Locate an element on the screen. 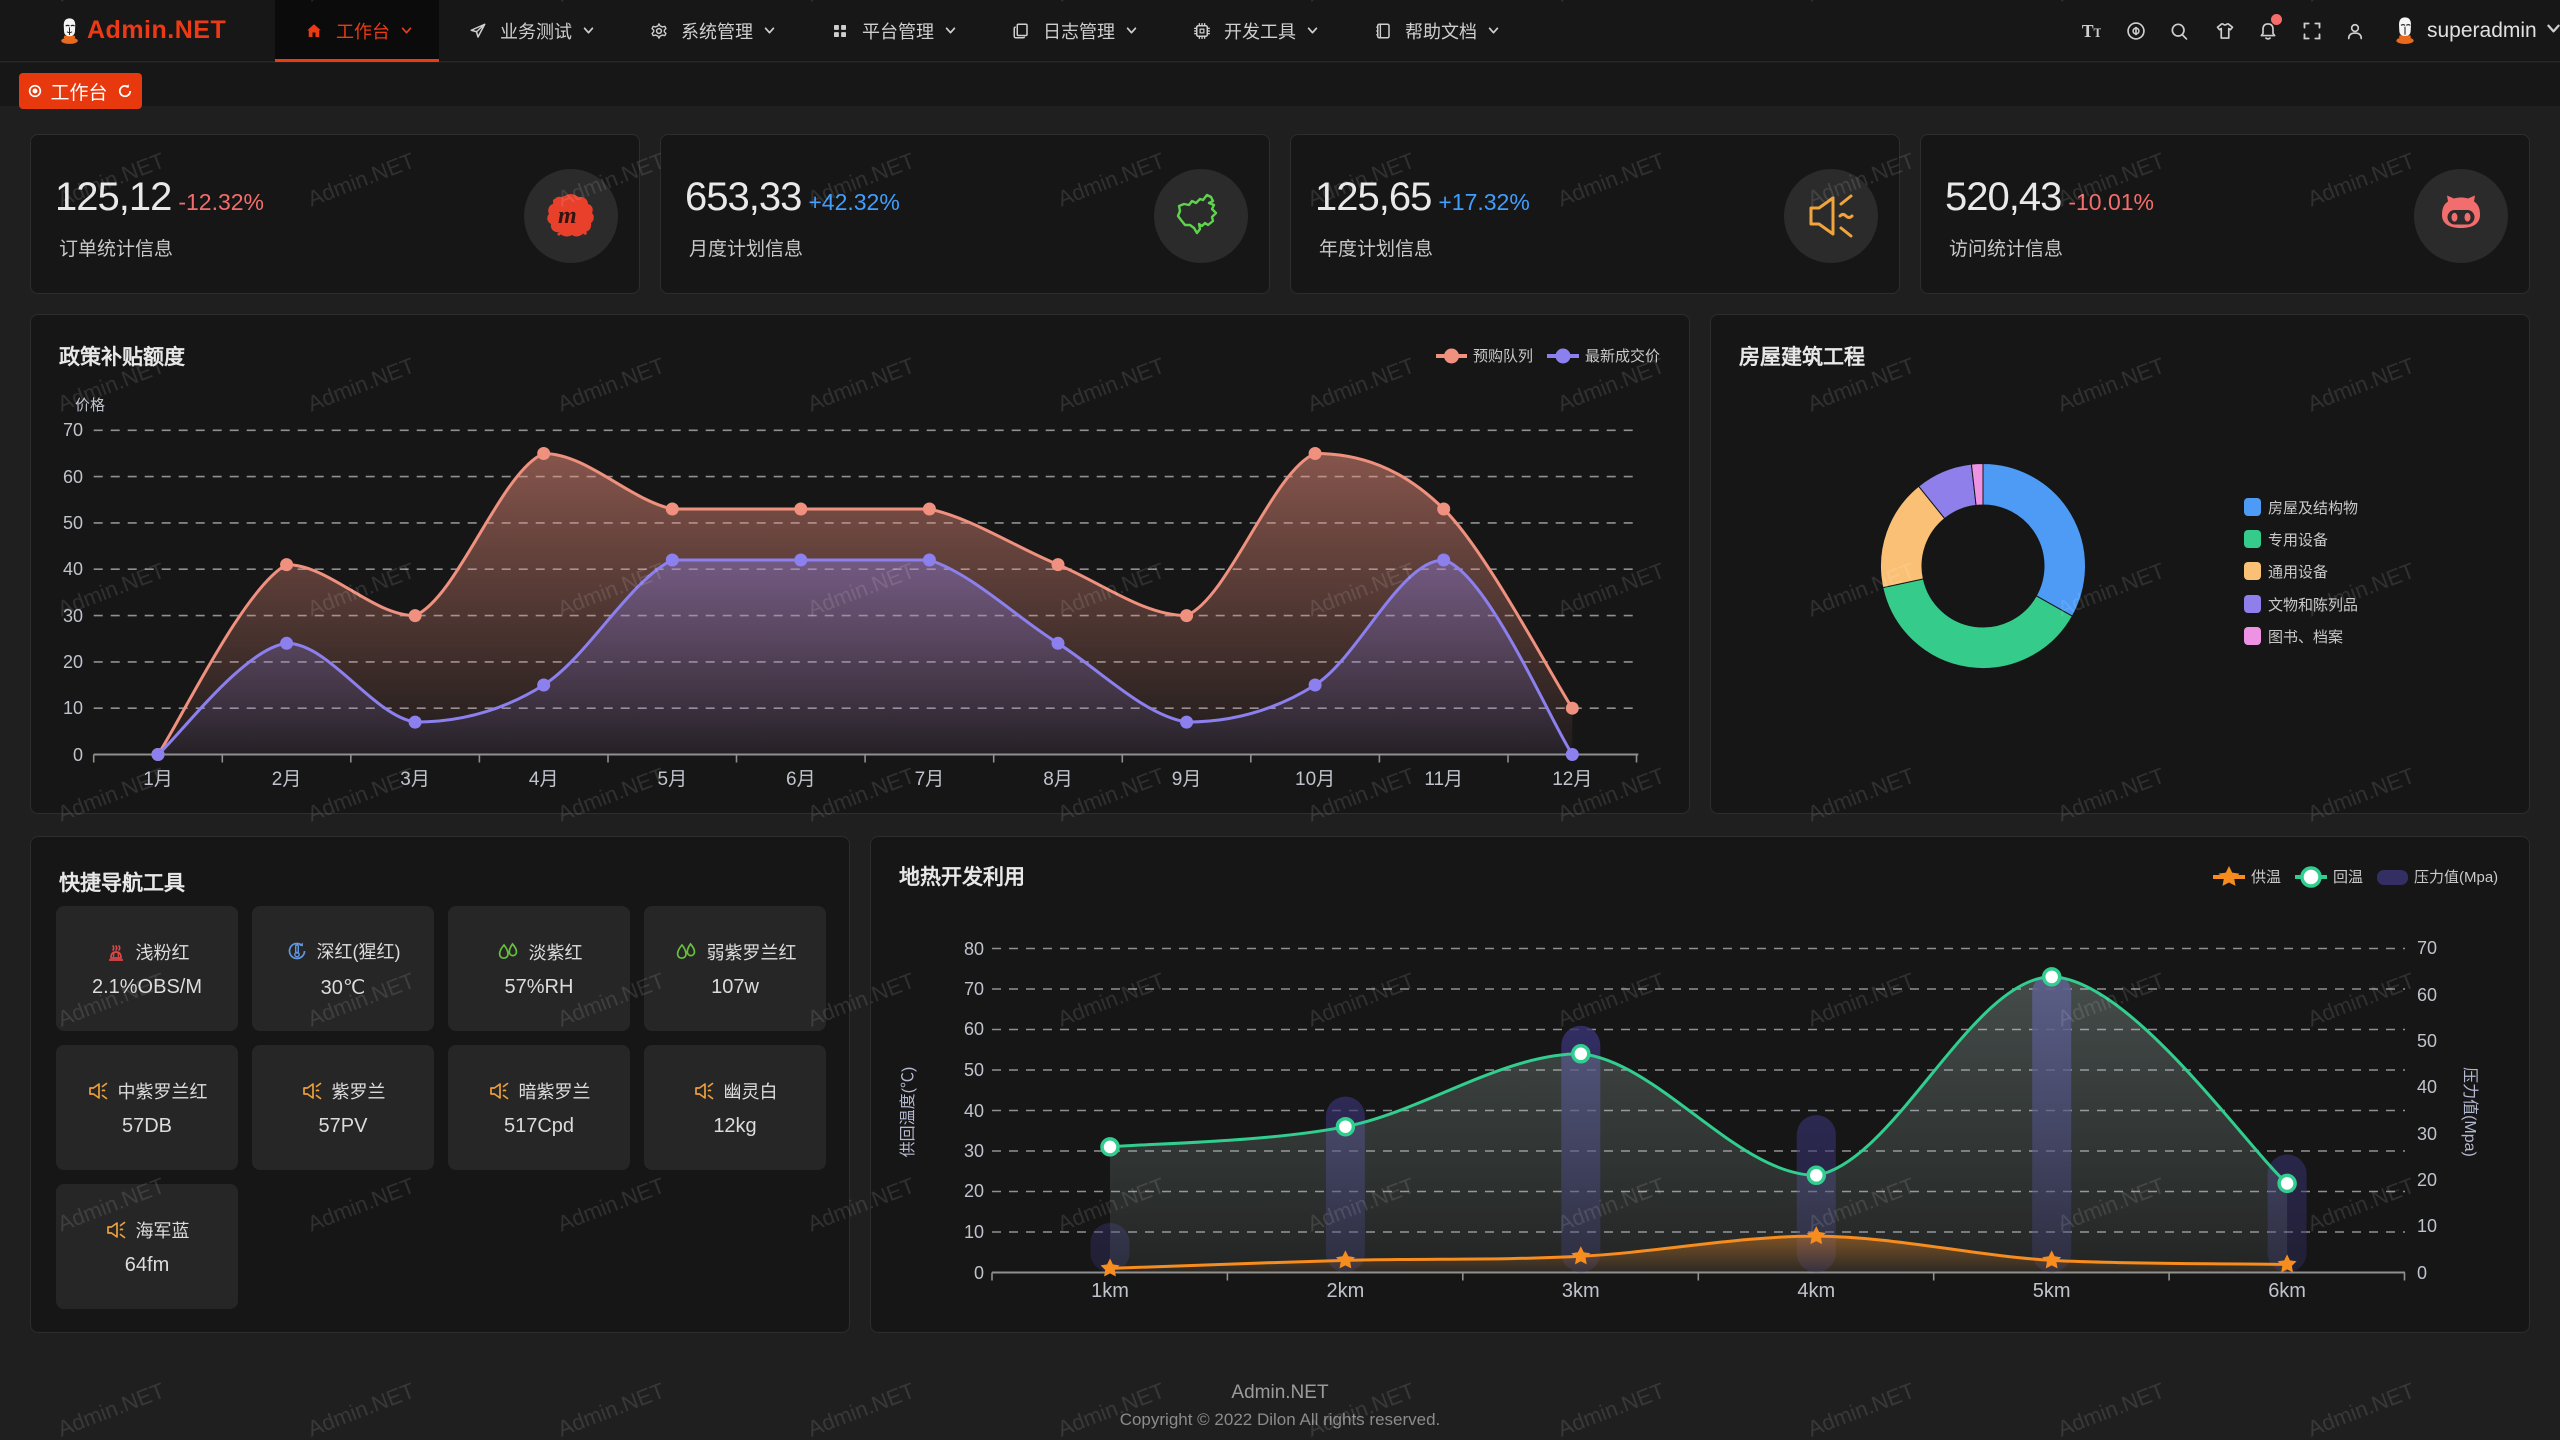 Image resolution: width=2560 pixels, height=1440 pixels. svg-text: 7月 is located at coordinates (930, 779).